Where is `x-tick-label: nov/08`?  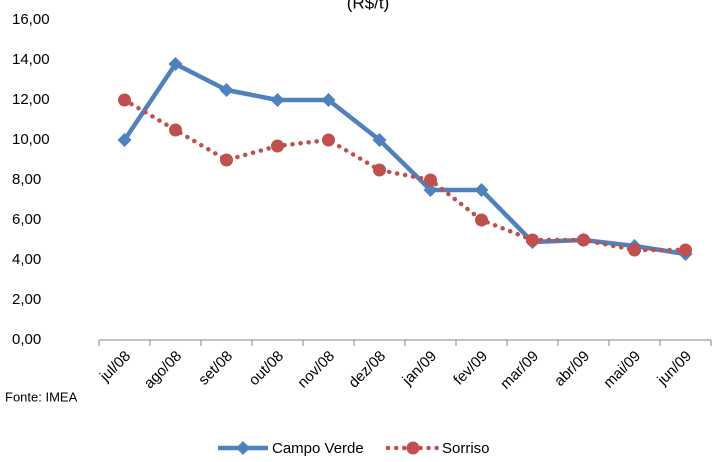
x-tick-label: nov/08 is located at coordinates (316, 370).